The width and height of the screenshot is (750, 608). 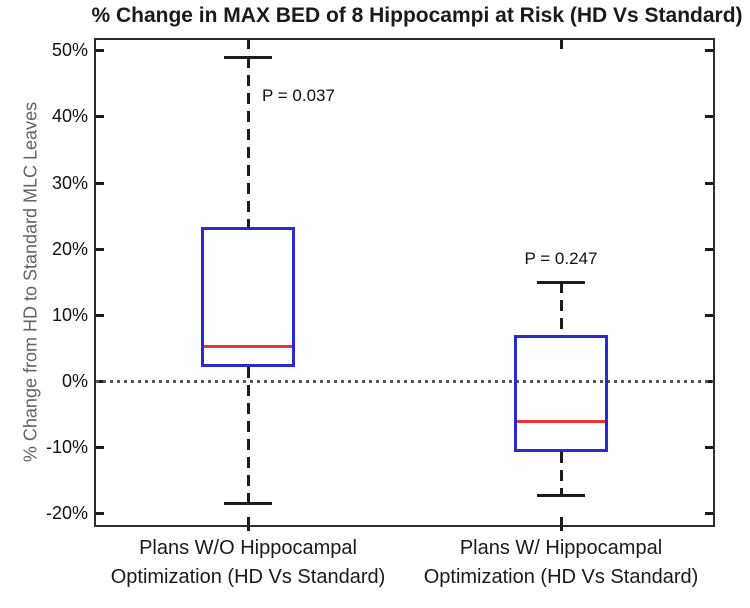 What do you see at coordinates (248, 548) in the screenshot?
I see `x-category-label-line: Plans W/O Hippocampal` at bounding box center [248, 548].